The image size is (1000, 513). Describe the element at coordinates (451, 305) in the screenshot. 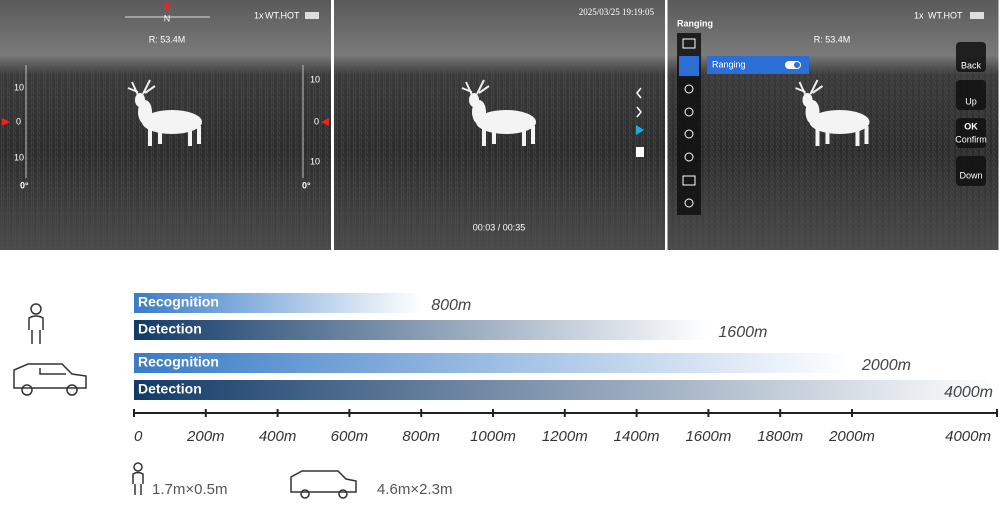

I see `value-label: 800m` at that location.